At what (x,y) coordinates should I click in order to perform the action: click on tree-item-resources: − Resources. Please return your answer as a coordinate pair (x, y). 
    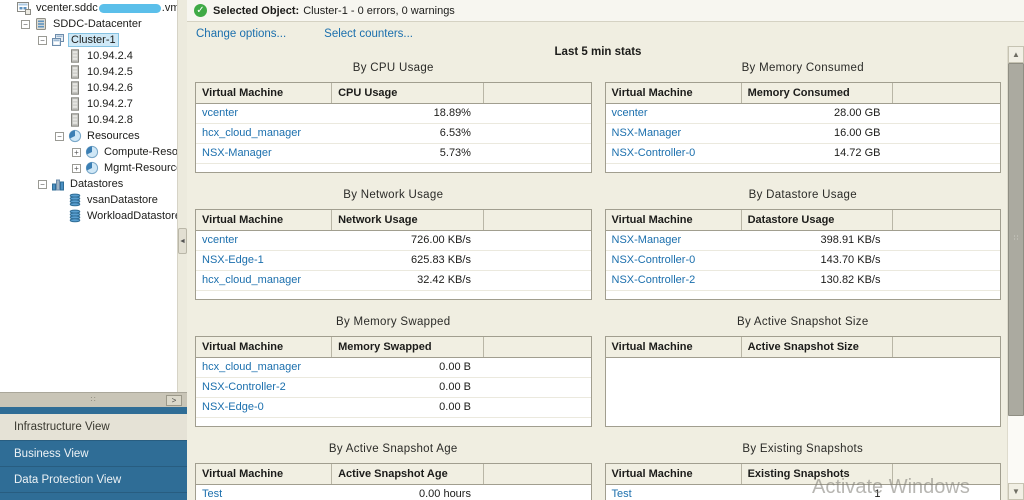
    Looking at the image, I should click on (88, 136).